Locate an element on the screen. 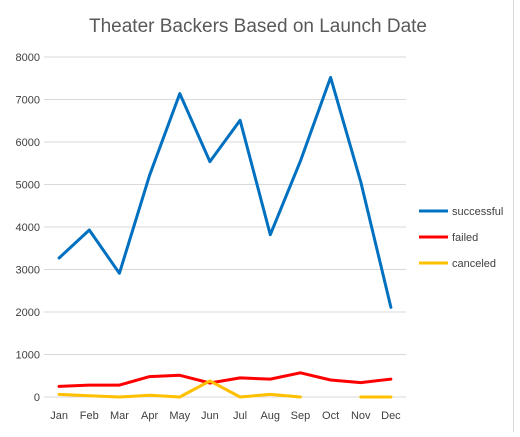 The image size is (520, 437). series-line-failed is located at coordinates (225, 379).